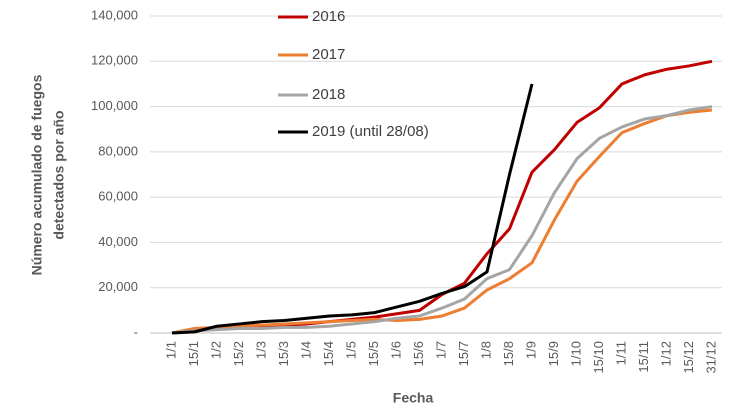 The image size is (750, 410). I want to click on y-tick-label: 40,000, so click(118, 241).